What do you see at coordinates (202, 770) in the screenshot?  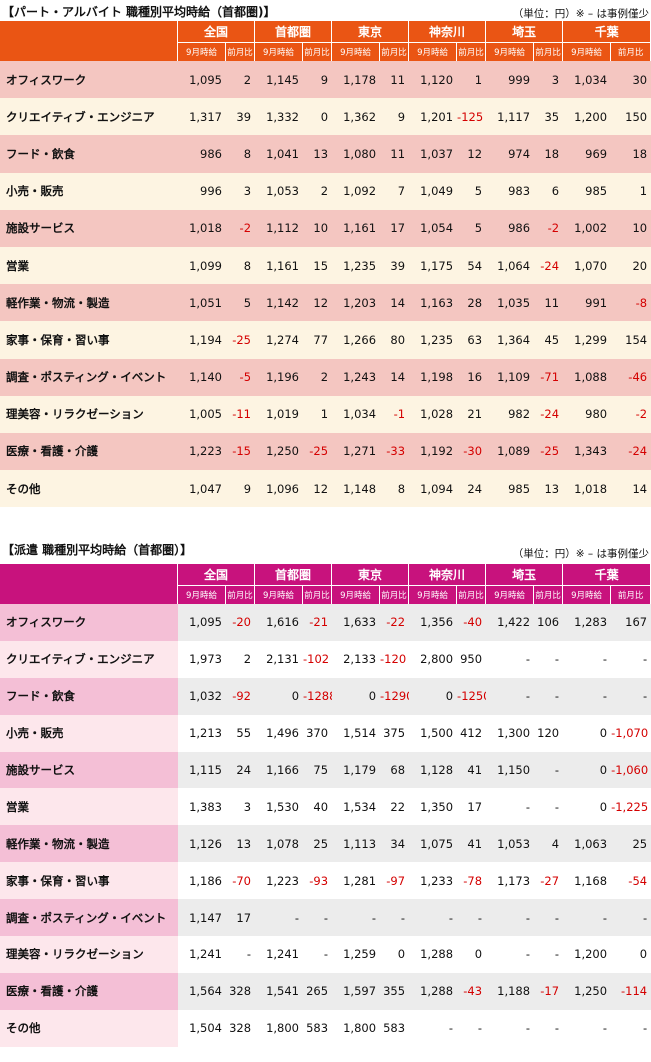 I see `hourly-wage-cell: 1,115` at bounding box center [202, 770].